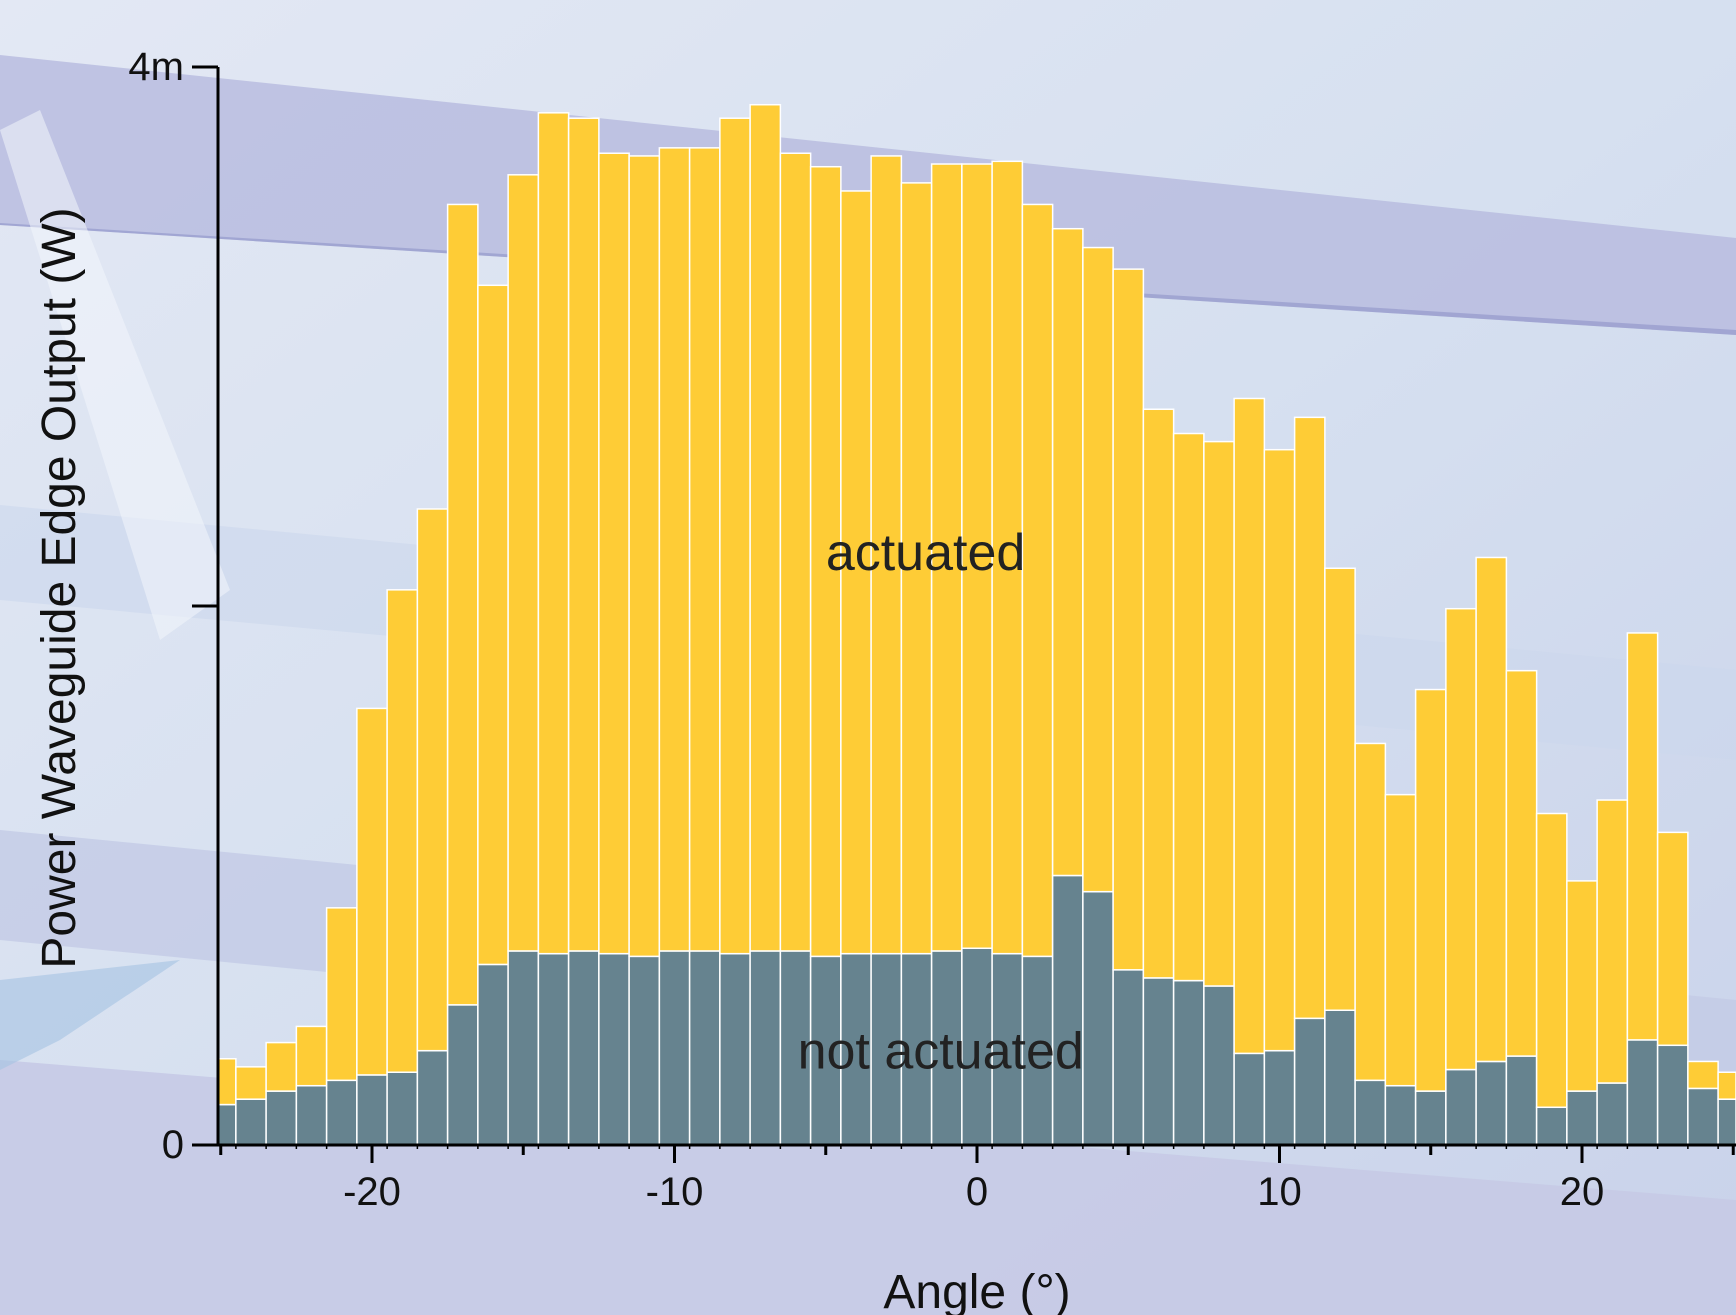 Image resolution: width=1736 pixels, height=1315 pixels. I want to click on bar-not-actuated--13, so click(583, 1048).